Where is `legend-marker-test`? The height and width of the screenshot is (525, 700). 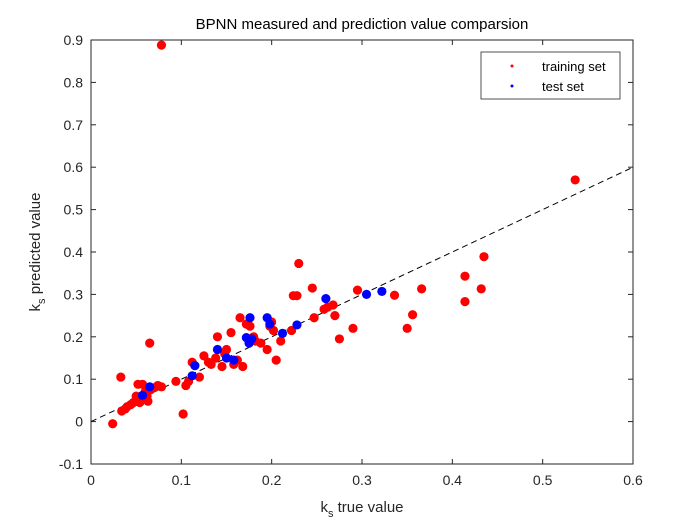 legend-marker-test is located at coordinates (512, 86).